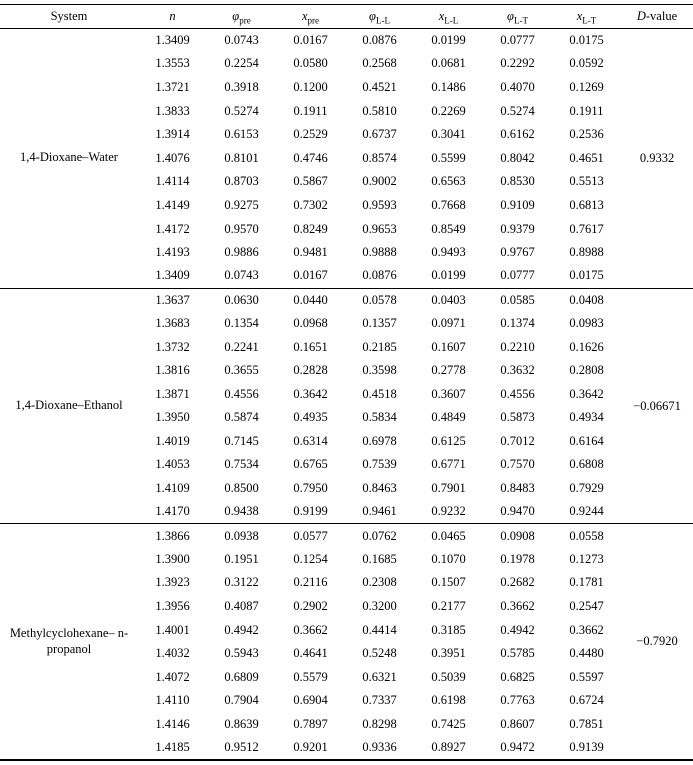 The height and width of the screenshot is (765, 693). Describe the element at coordinates (241, 511) in the screenshot. I see `cell-phi-pre: 0.9438` at that location.